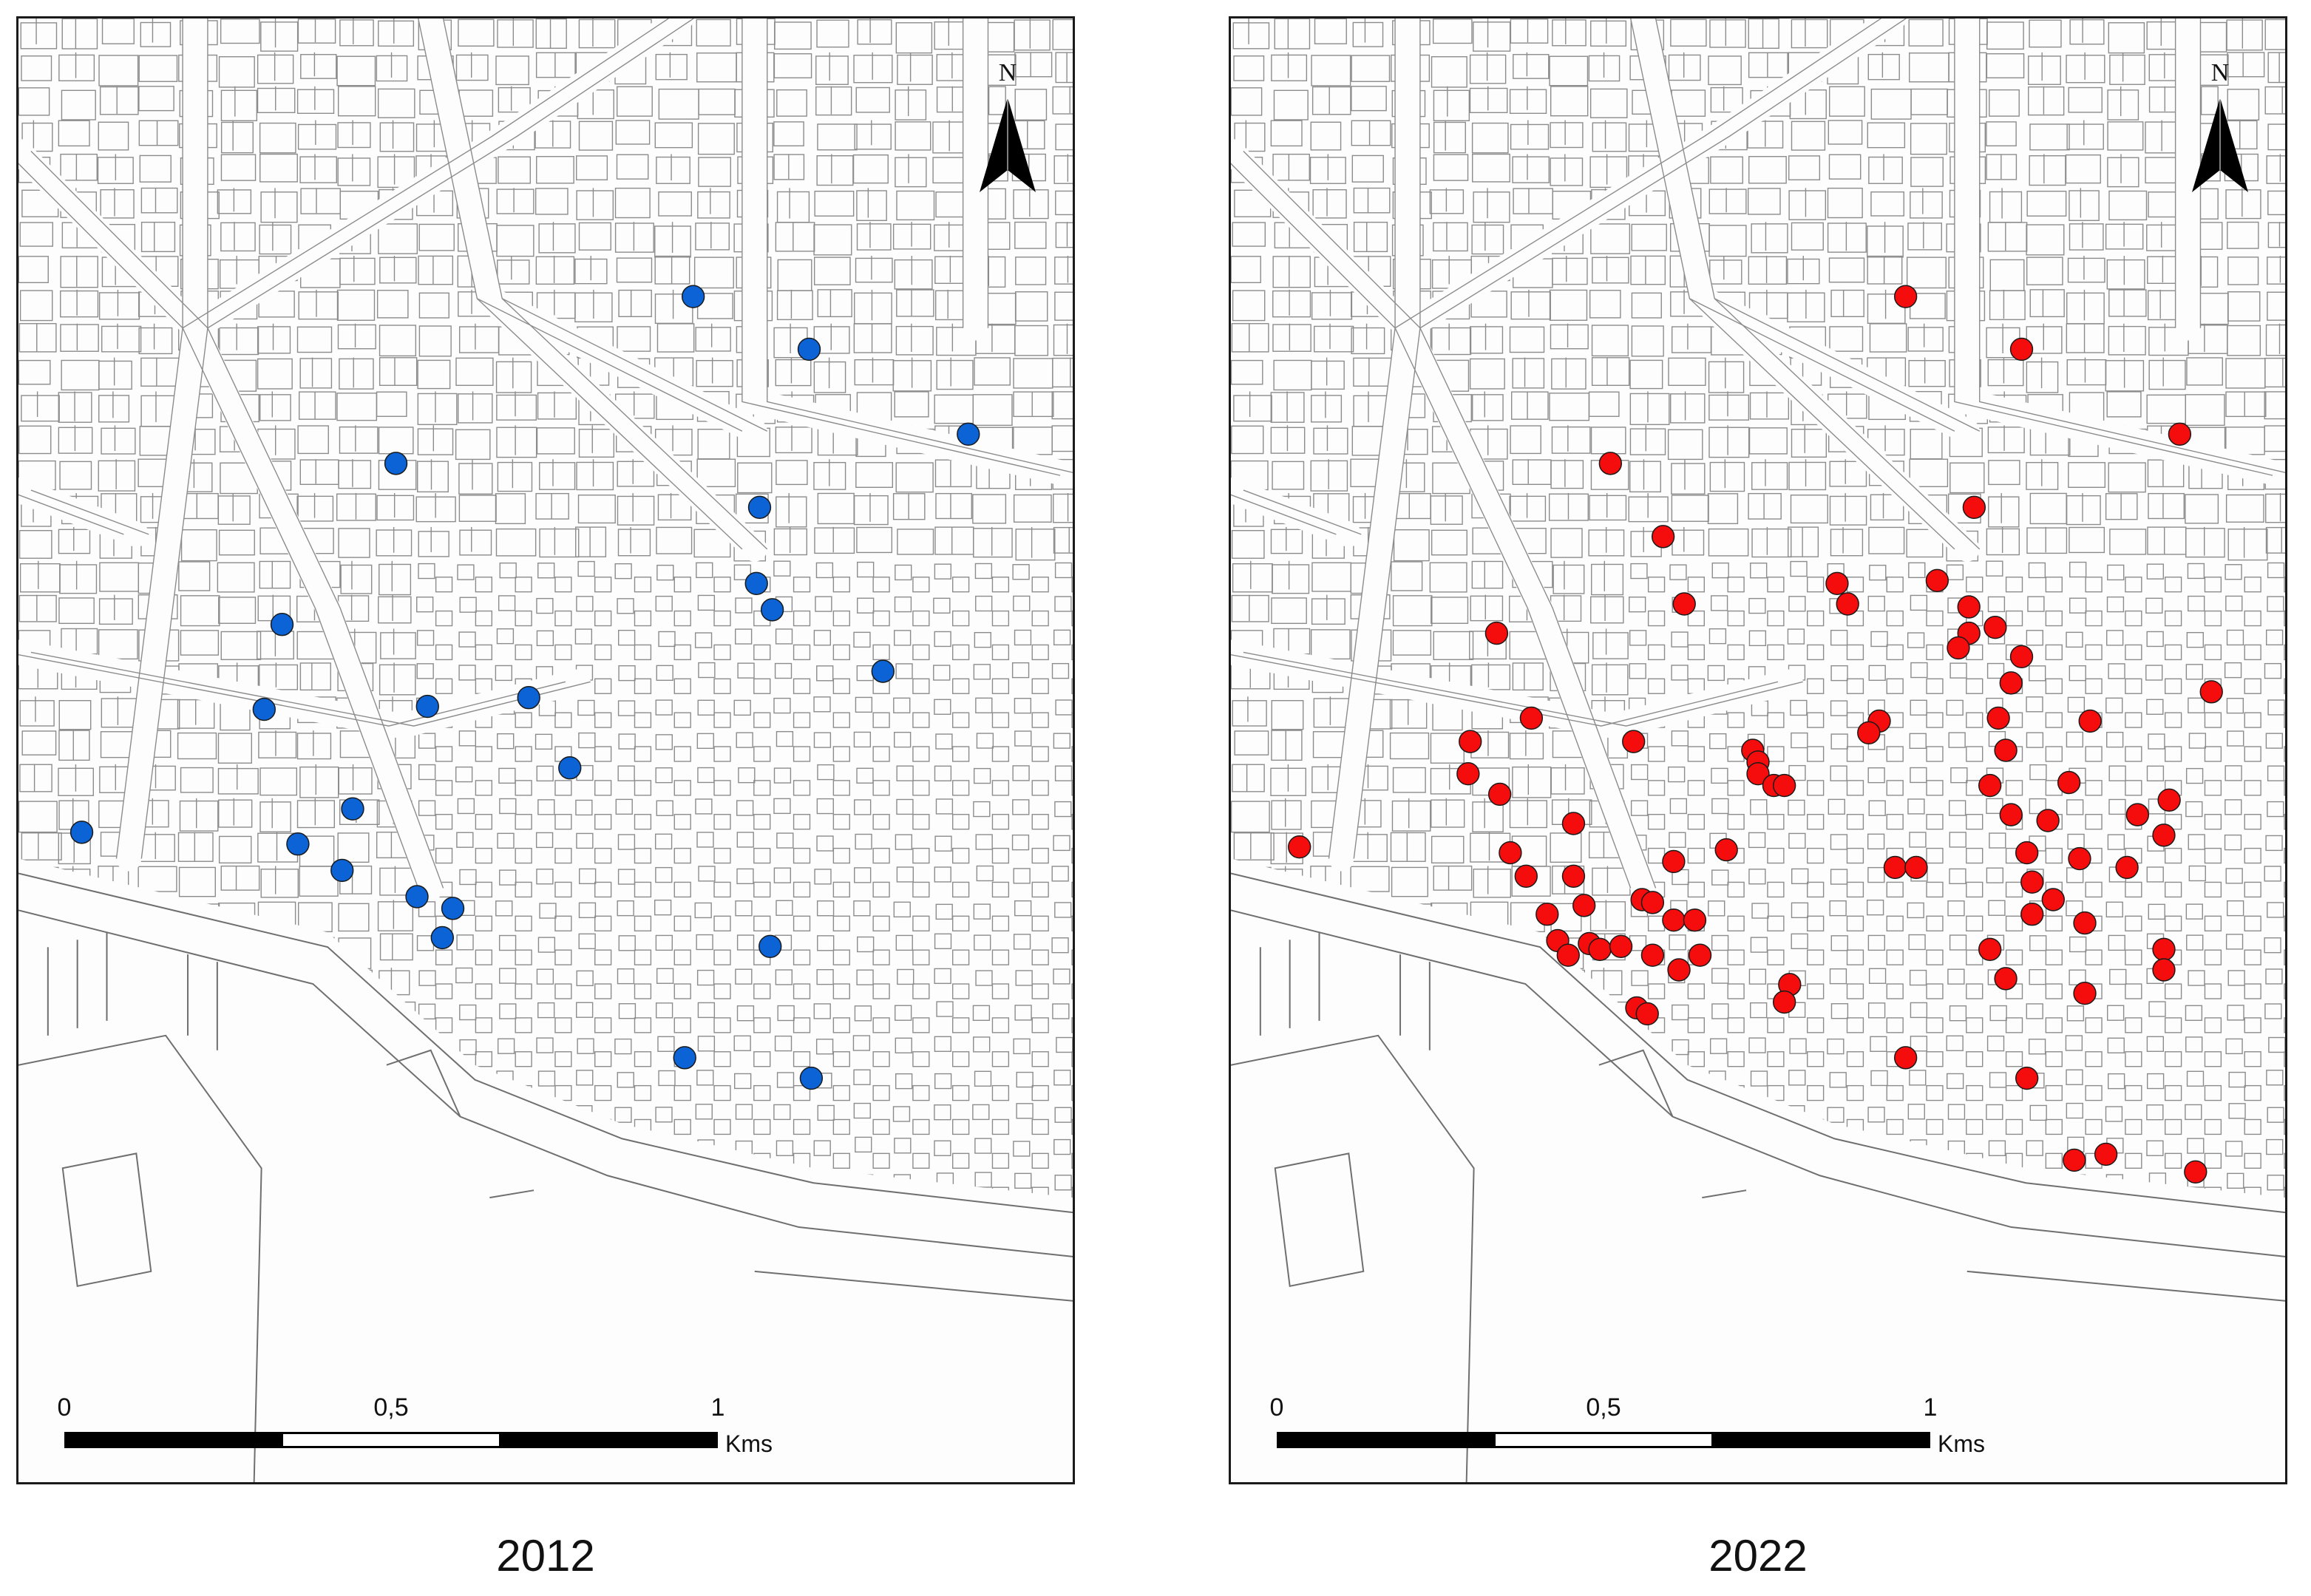 Image resolution: width=2311 pixels, height=1596 pixels. What do you see at coordinates (545, 1556) in the screenshot?
I see `year-caption-2012: 2012` at bounding box center [545, 1556].